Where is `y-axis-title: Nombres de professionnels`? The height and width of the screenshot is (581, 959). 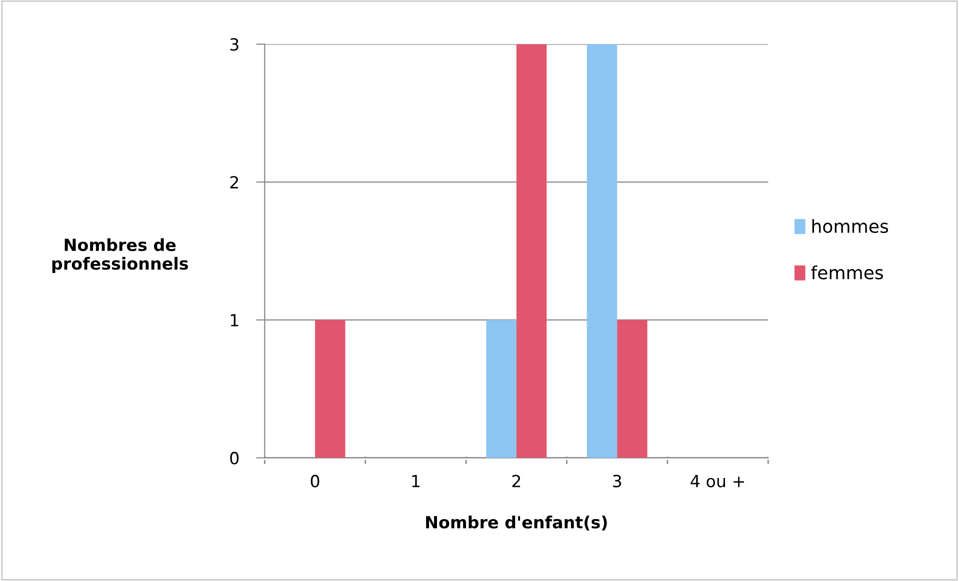 y-axis-title: Nombres de professionnels is located at coordinates (120, 256).